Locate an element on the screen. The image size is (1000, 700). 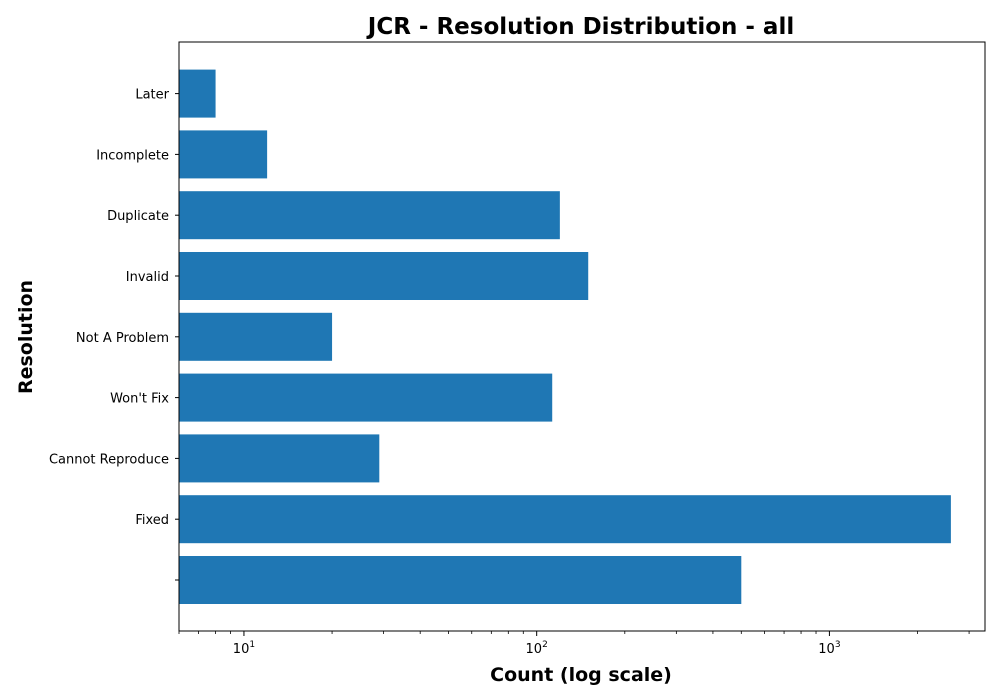
y-tick-label: Invalid is located at coordinates (147, 277).